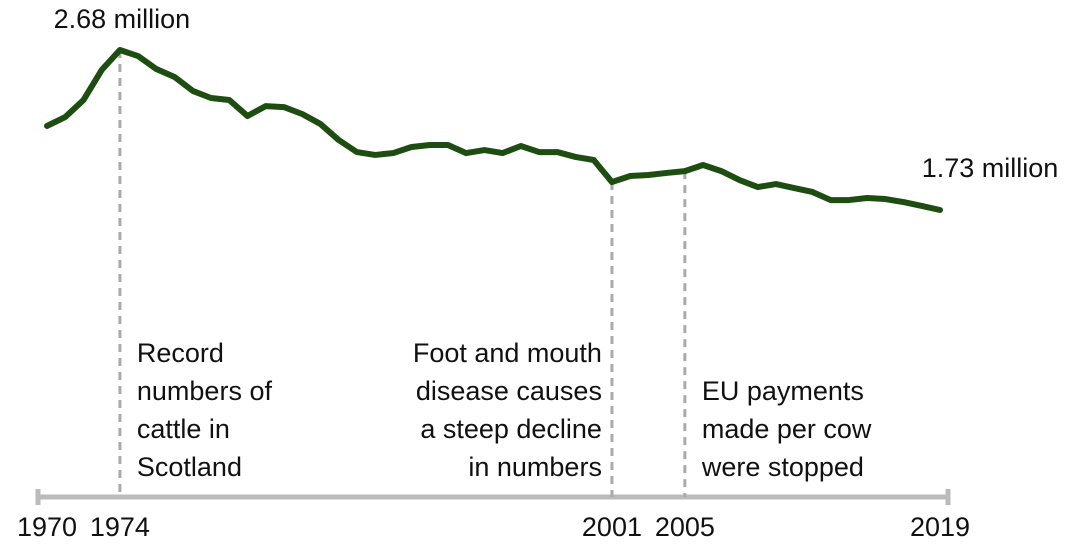 Image resolution: width=1070 pixels, height=544 pixels. What do you see at coordinates (120, 527) in the screenshot?
I see `x-tick-label: 1974` at bounding box center [120, 527].